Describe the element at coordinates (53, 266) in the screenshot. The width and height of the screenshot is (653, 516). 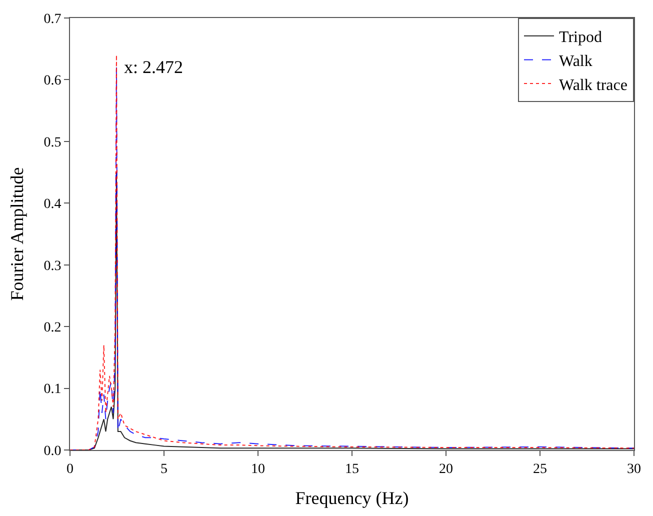
I see `y-tick-label: 0.3` at that location.